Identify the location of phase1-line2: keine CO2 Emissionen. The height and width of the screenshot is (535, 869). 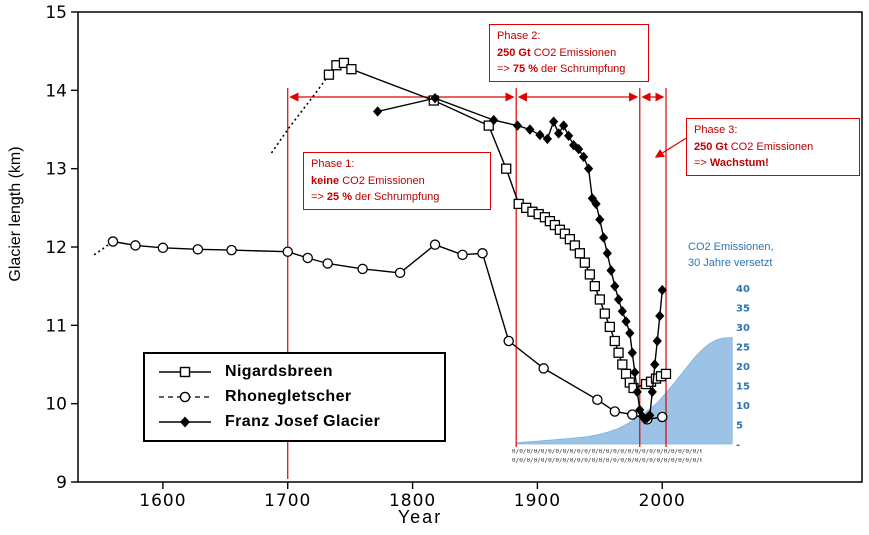
(368, 180).